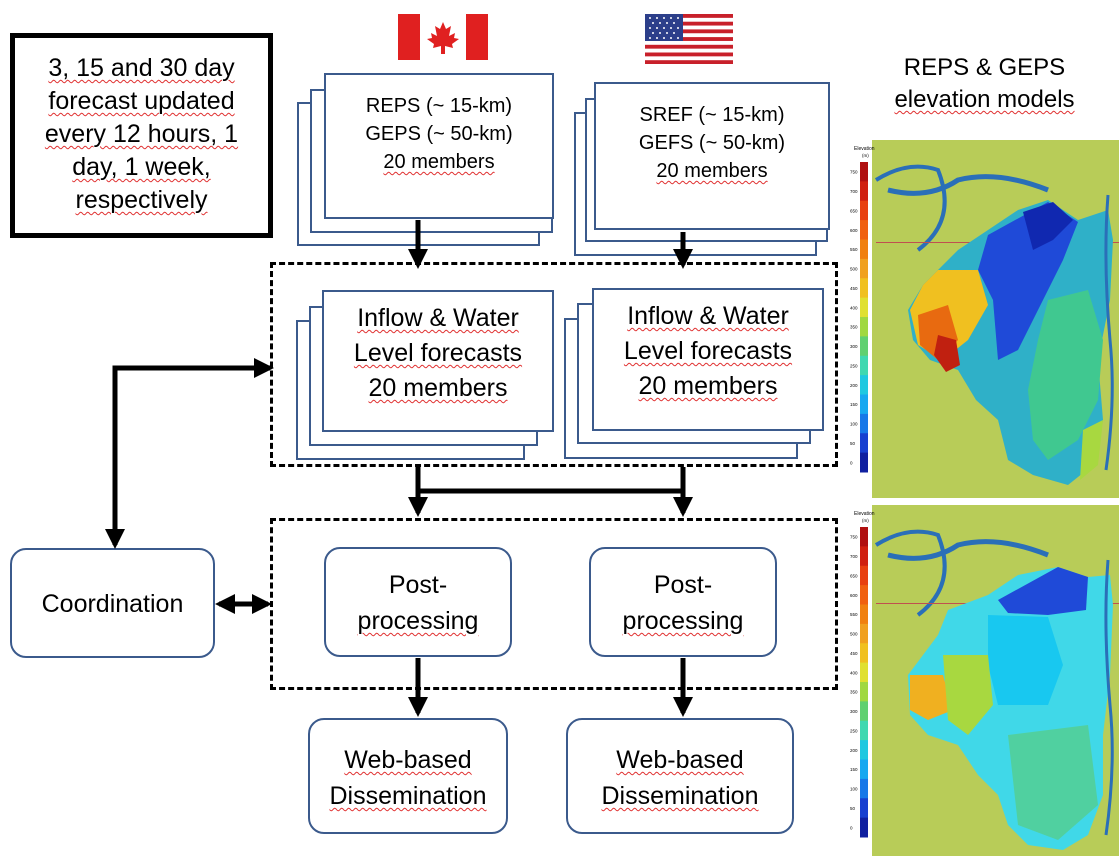 This screenshot has height=856, width=1119. What do you see at coordinates (708, 386) in the screenshot?
I see `forecast-line-3-right: 20 members` at bounding box center [708, 386].